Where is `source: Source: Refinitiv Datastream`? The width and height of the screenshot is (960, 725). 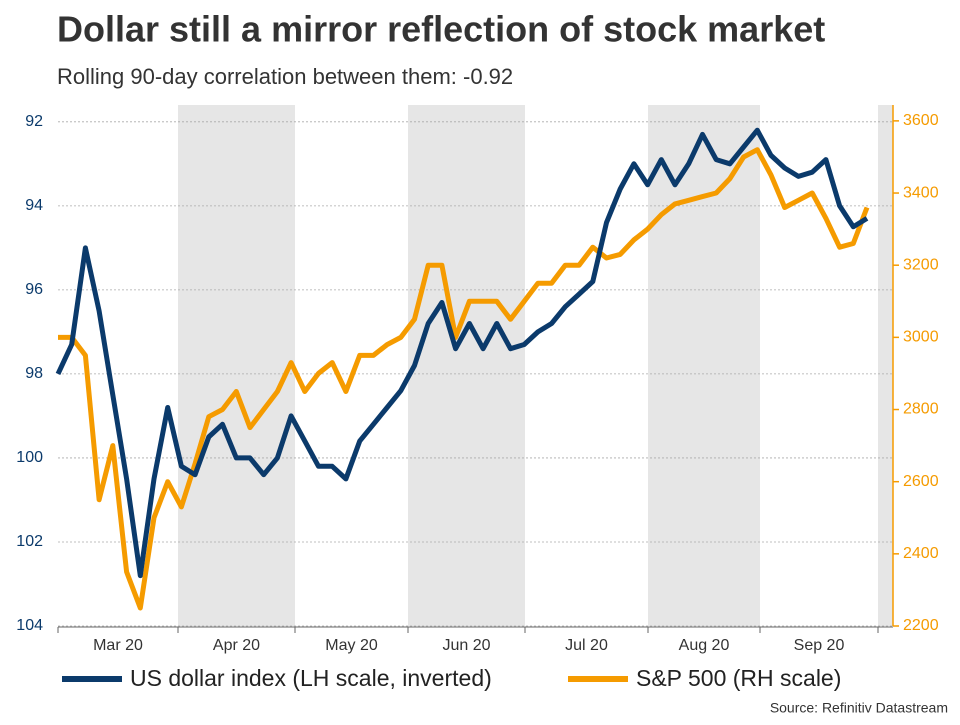
source: Source: Refinitiv Datastream is located at coordinates (859, 708).